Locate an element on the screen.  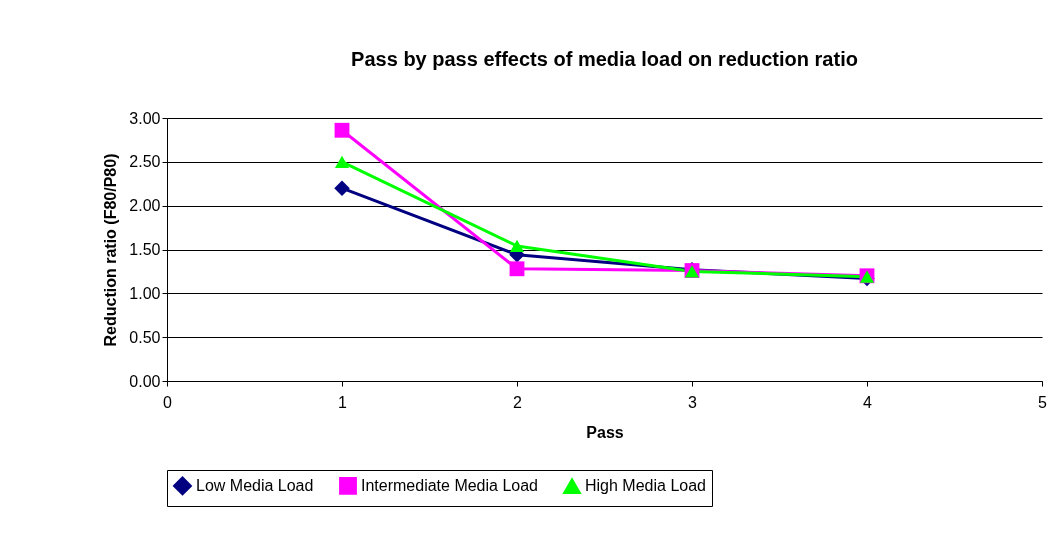
y-tick-label: 3.00 is located at coordinates (145, 118).